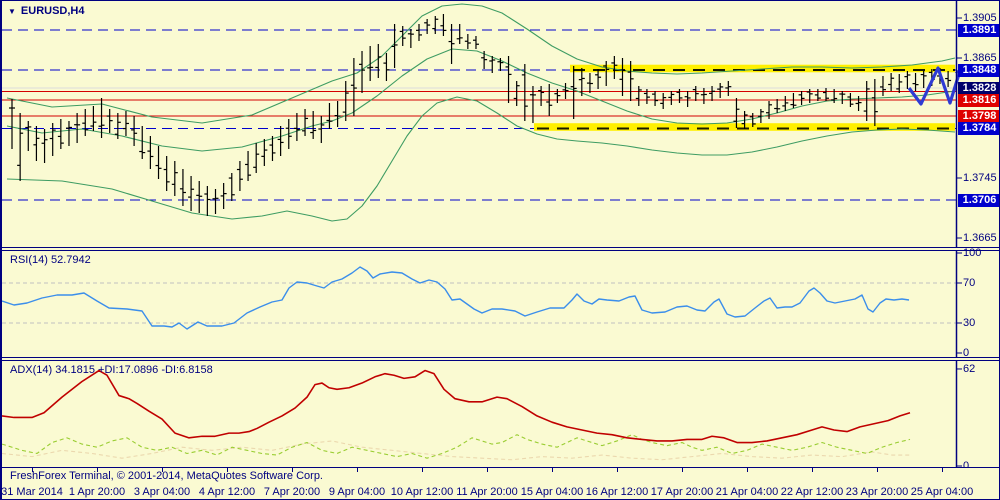  I want to click on price-level-badge: 1.3828, so click(978, 88).